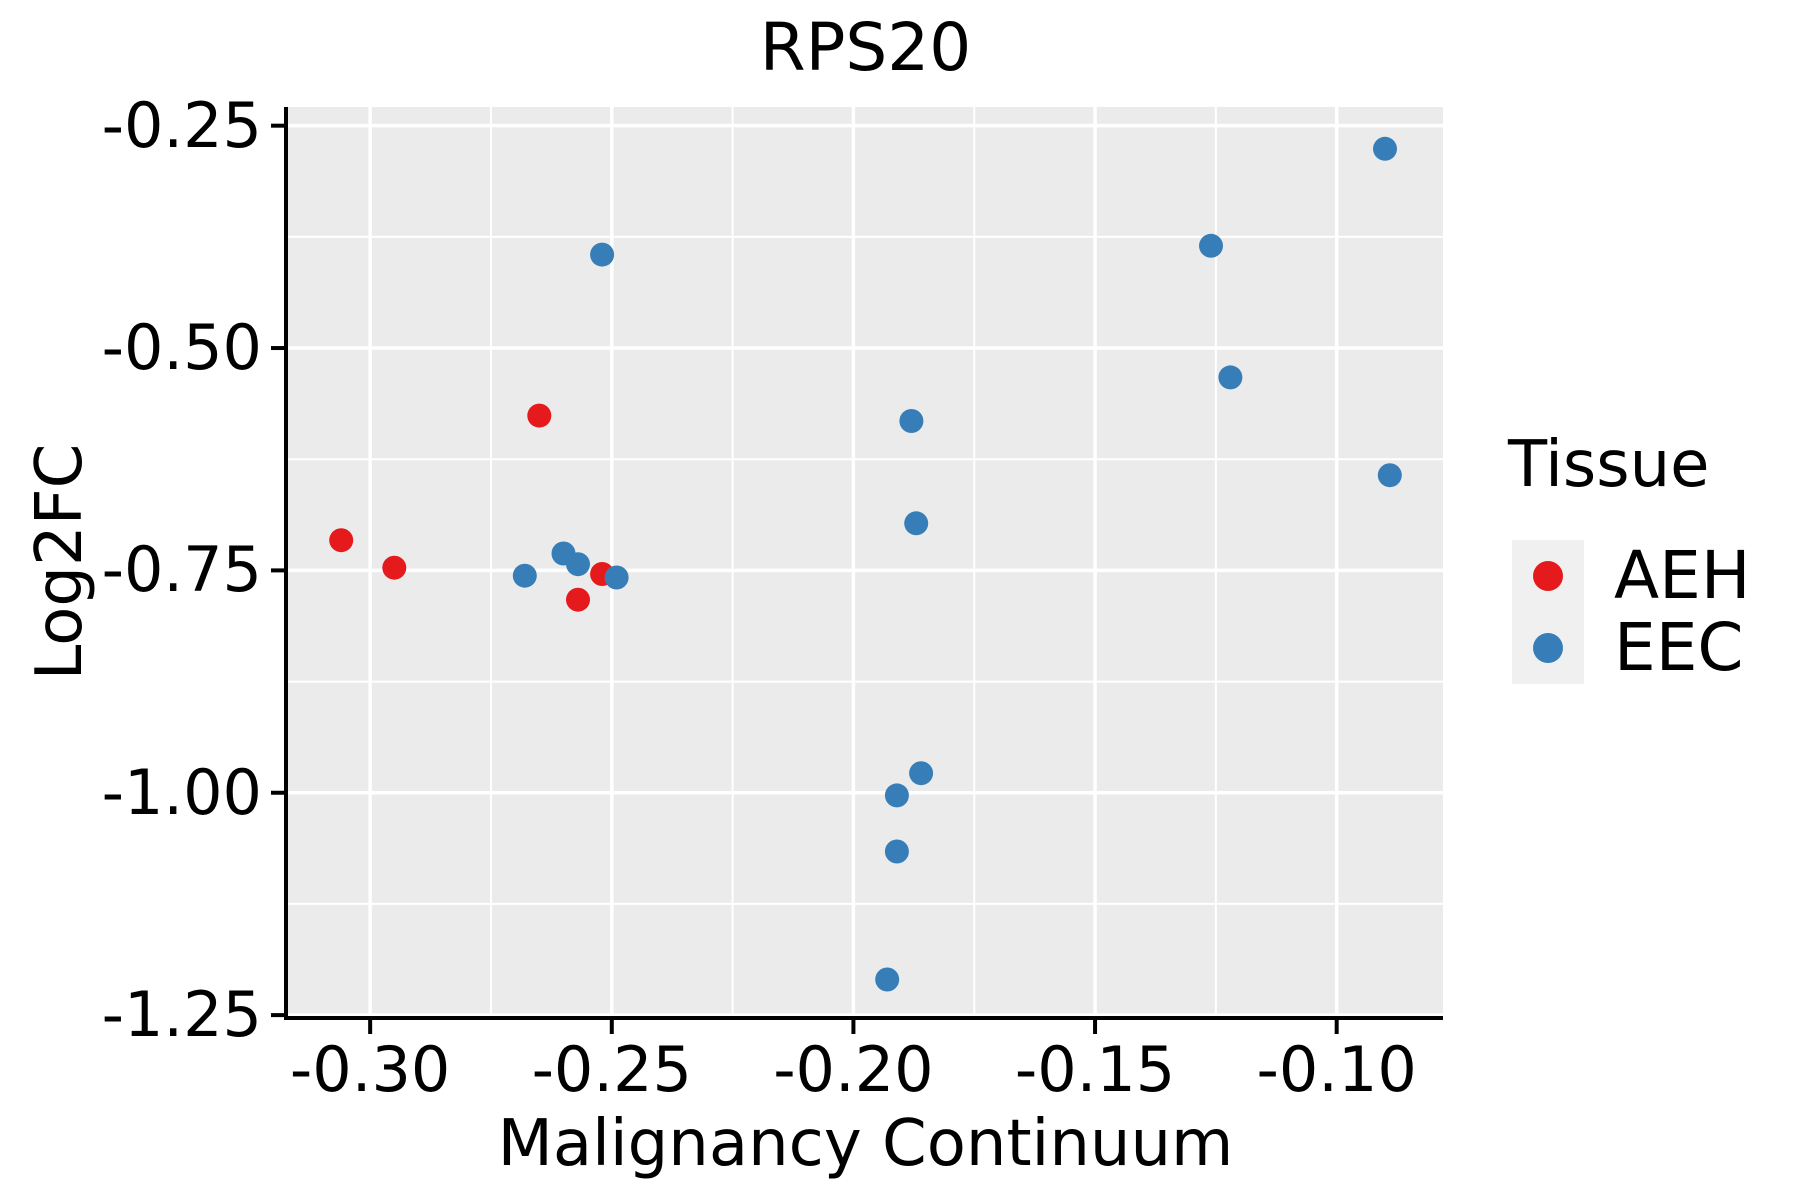 The image size is (1800, 1200). I want to click on aeh-point-icon, so click(1548, 576).